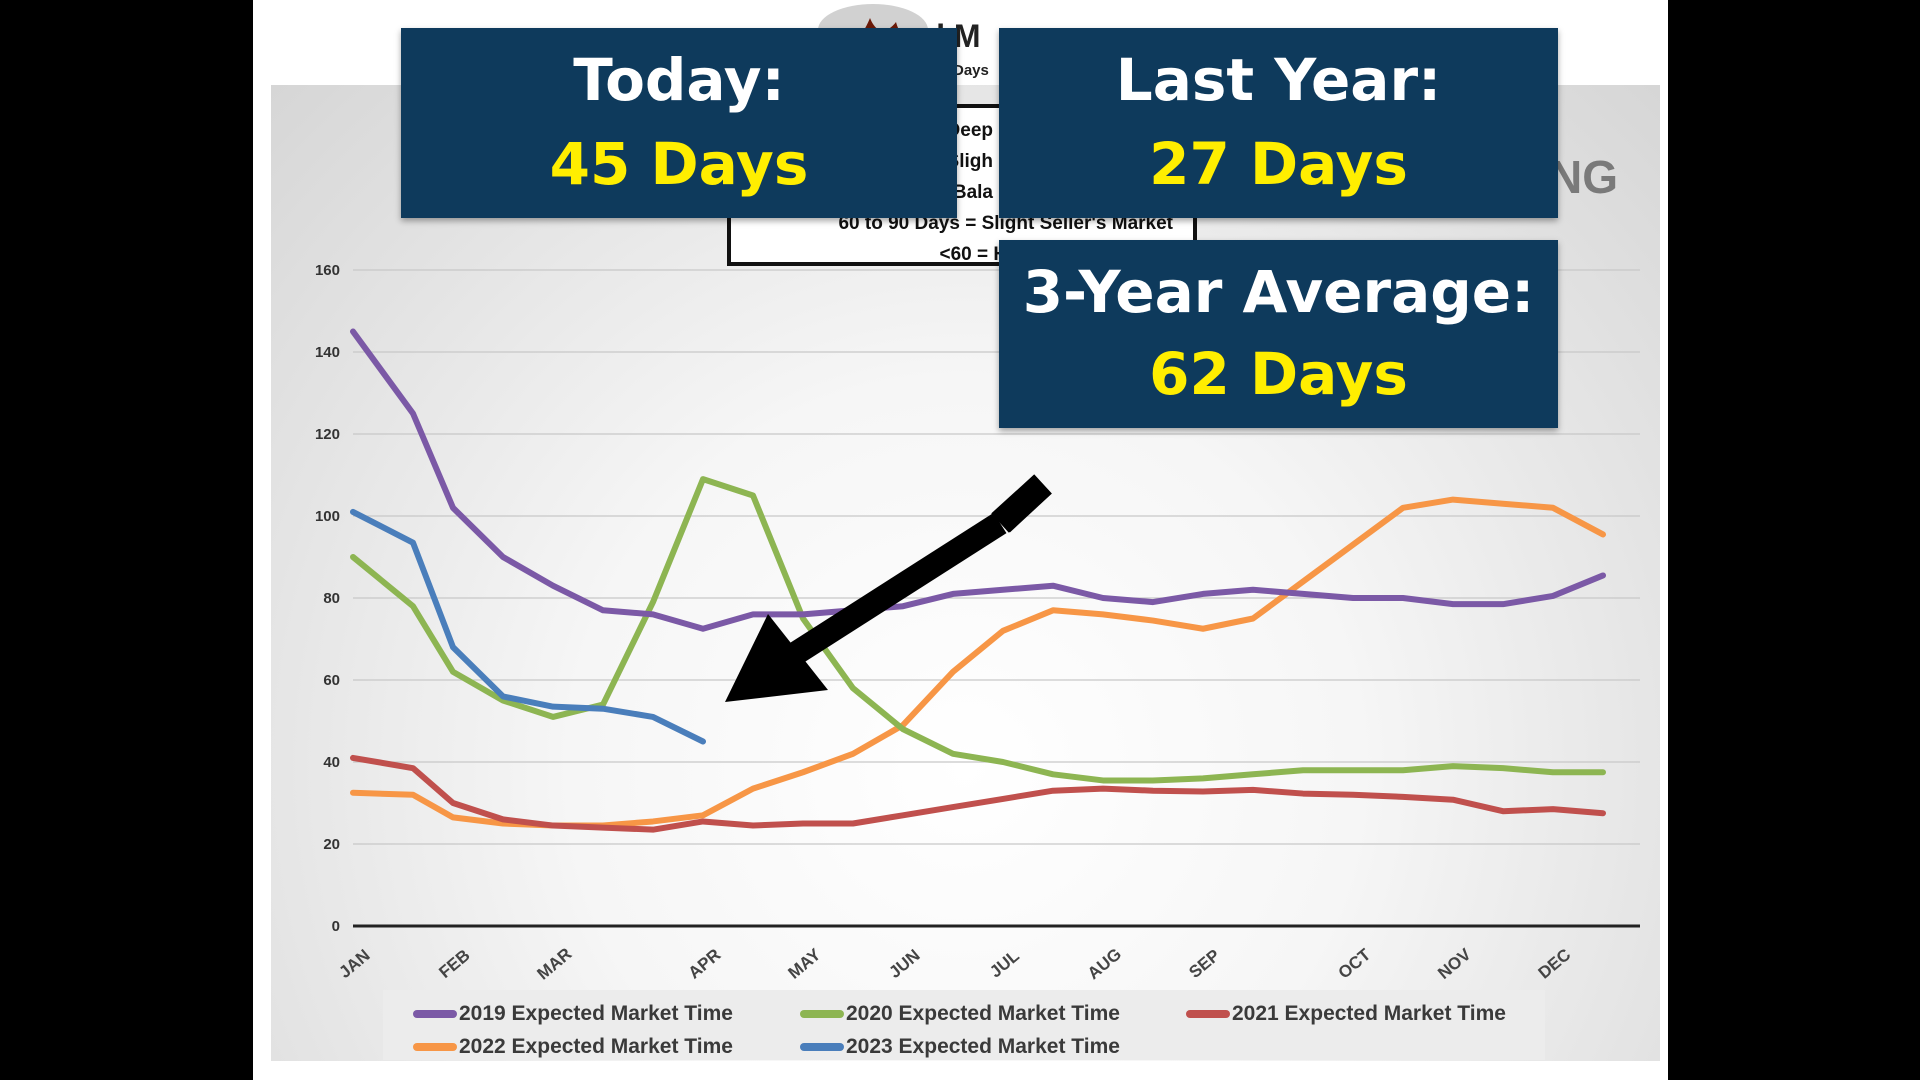 The height and width of the screenshot is (1080, 1920). I want to click on legend-item-2023: 2023 Expected Market Time, so click(960, 1047).